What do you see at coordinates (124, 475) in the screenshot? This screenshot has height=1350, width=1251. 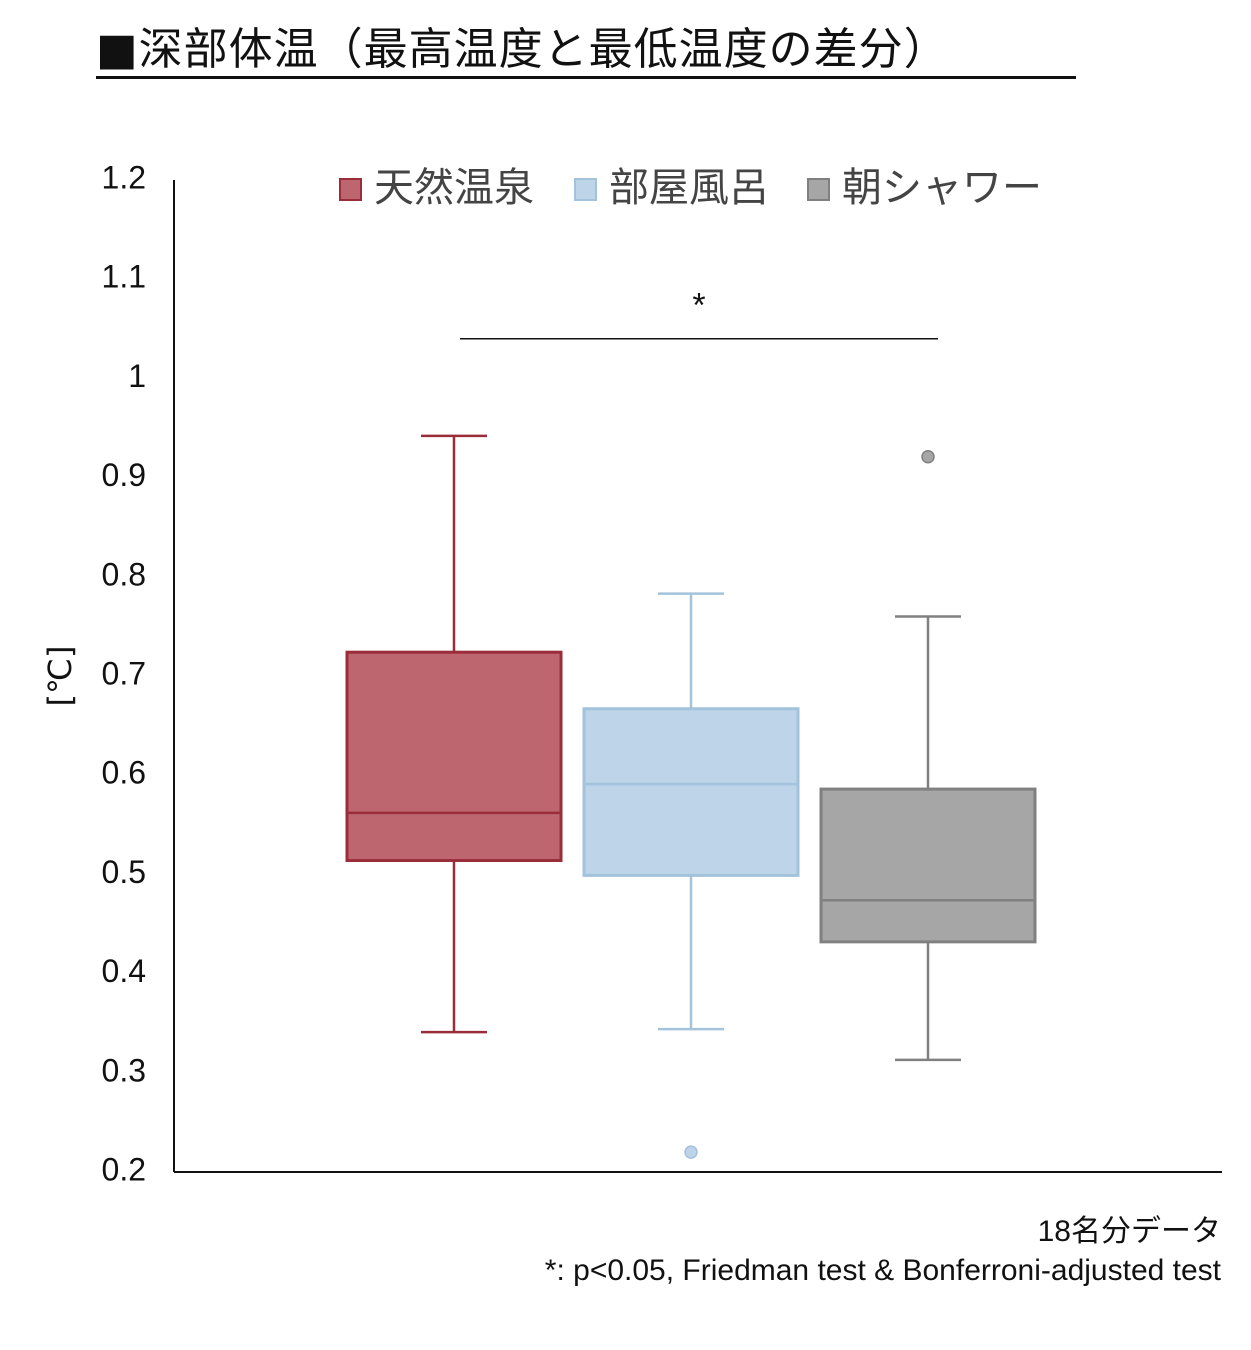 I see `y-tick-label: 0.9` at bounding box center [124, 475].